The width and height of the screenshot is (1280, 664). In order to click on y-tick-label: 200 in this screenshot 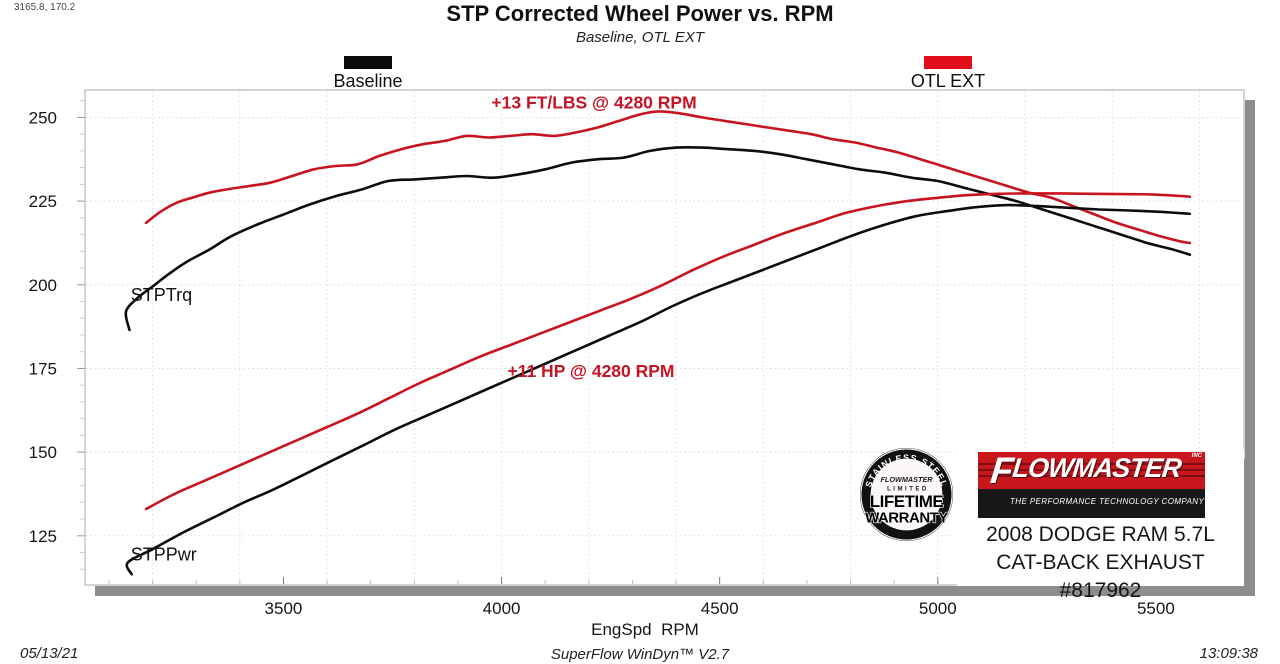, I will do `click(43, 285)`.